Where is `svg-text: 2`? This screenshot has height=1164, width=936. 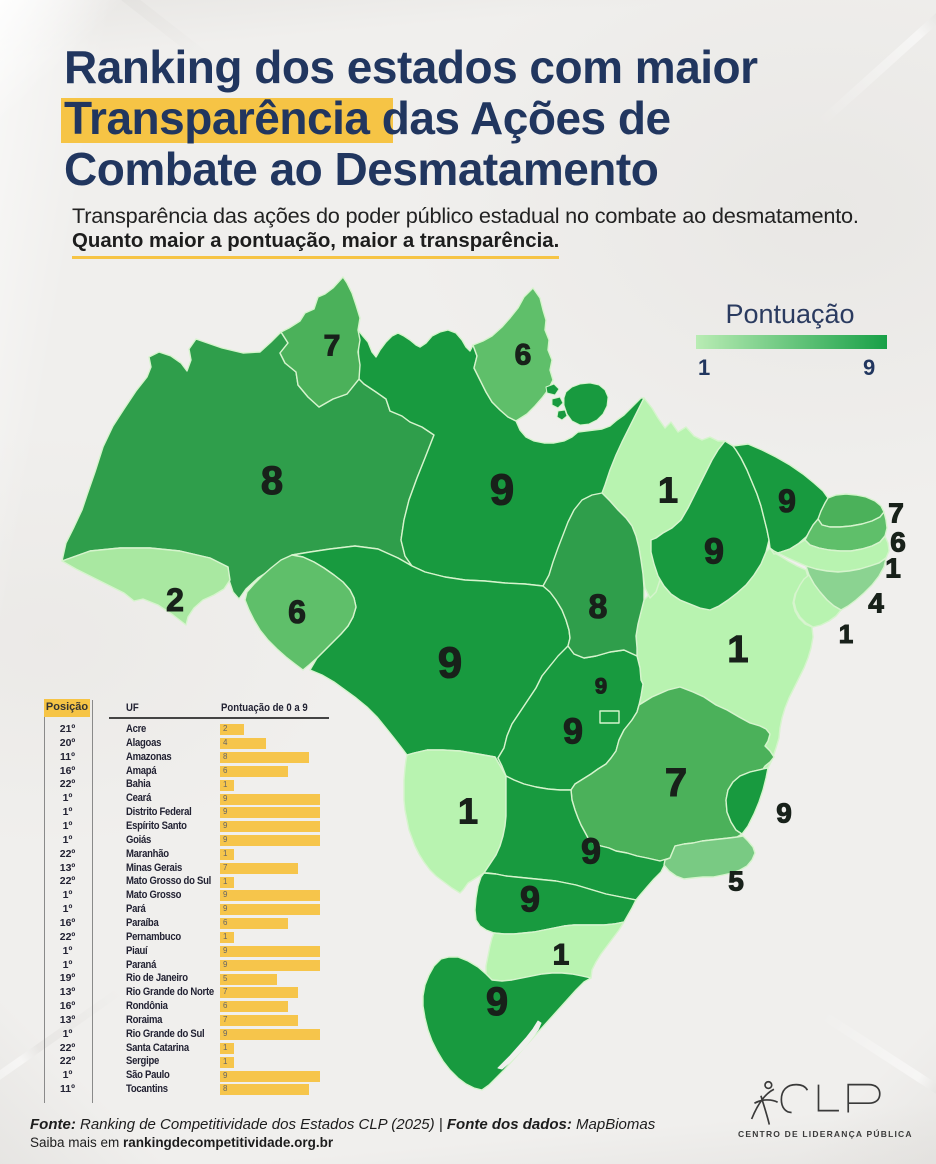 svg-text: 2 is located at coordinates (175, 600).